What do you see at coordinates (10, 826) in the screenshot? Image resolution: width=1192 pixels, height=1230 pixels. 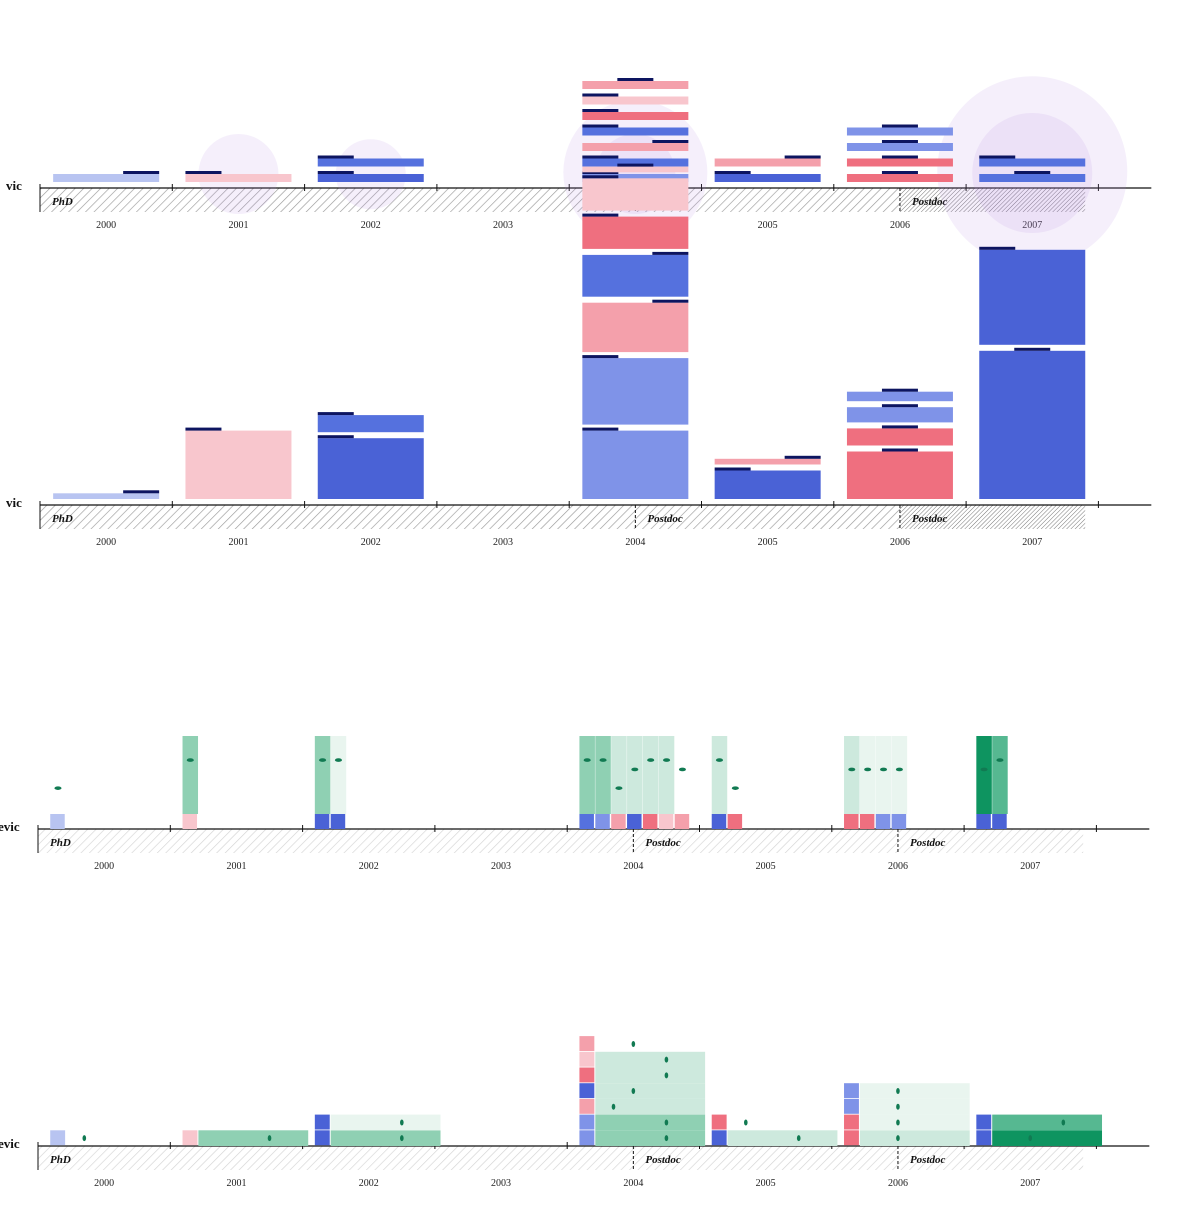 I see `y-axis-label: evic` at bounding box center [10, 826].